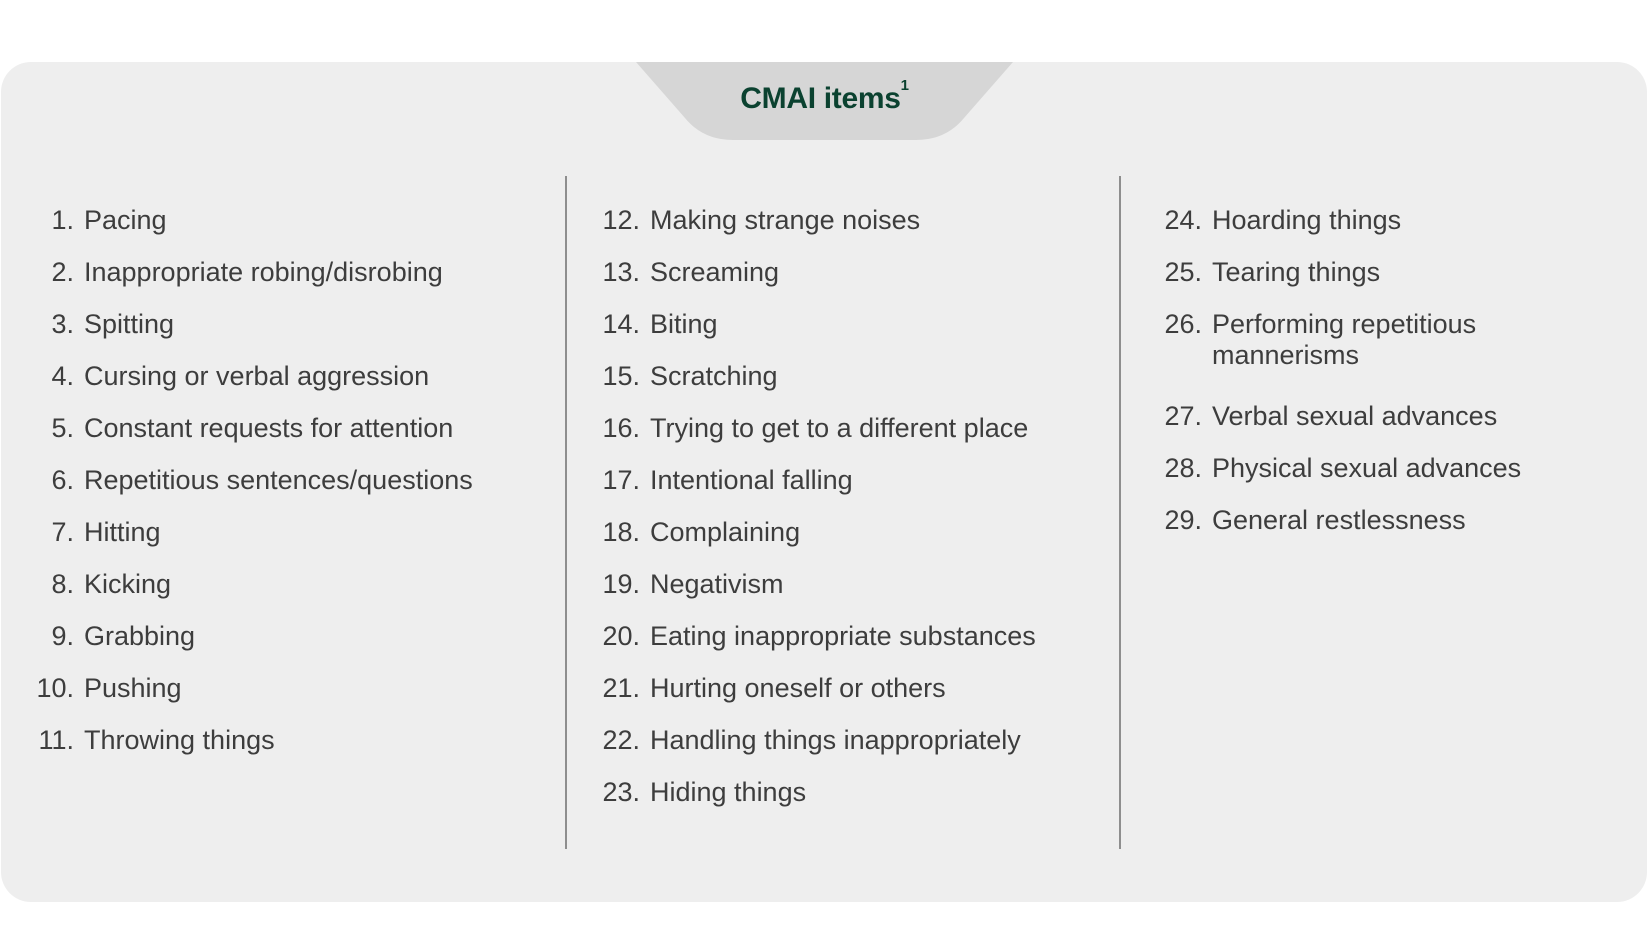 The height and width of the screenshot is (931, 1647). I want to click on header-tab-shape, so click(824, 101).